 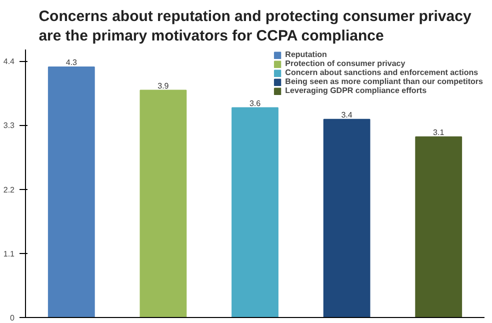 I want to click on data-label: 3.4, so click(x=347, y=115).